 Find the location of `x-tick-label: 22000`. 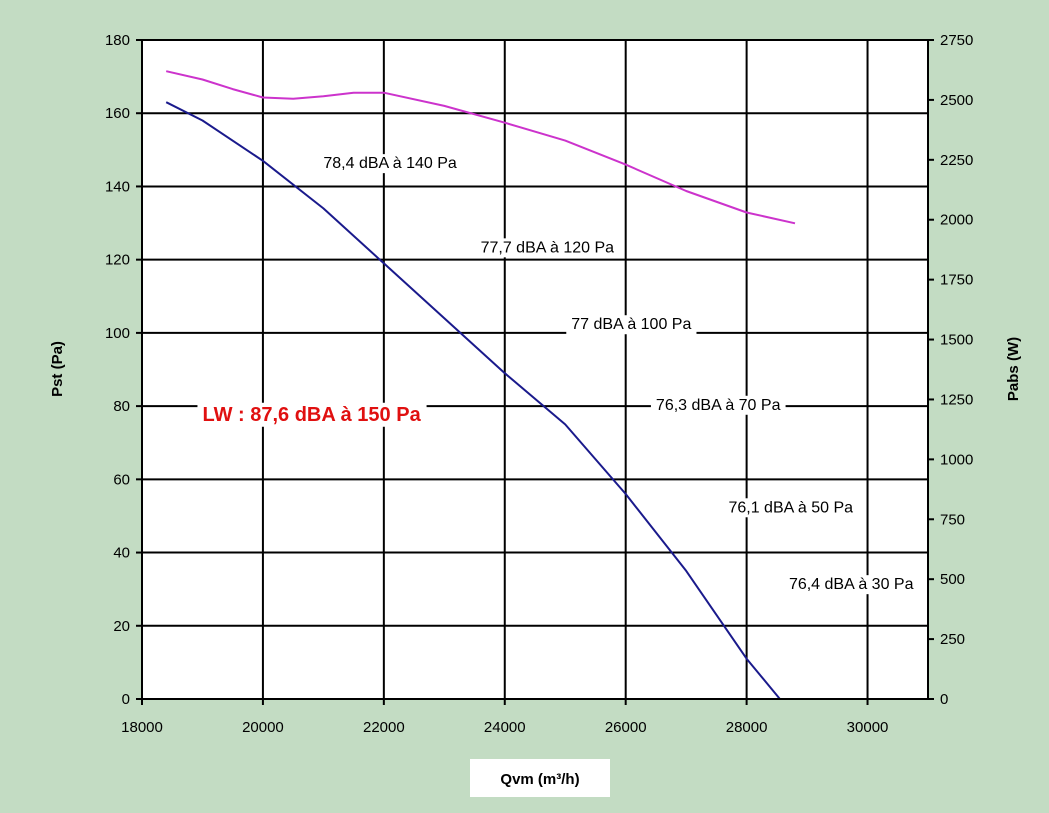

x-tick-label: 22000 is located at coordinates (384, 727).